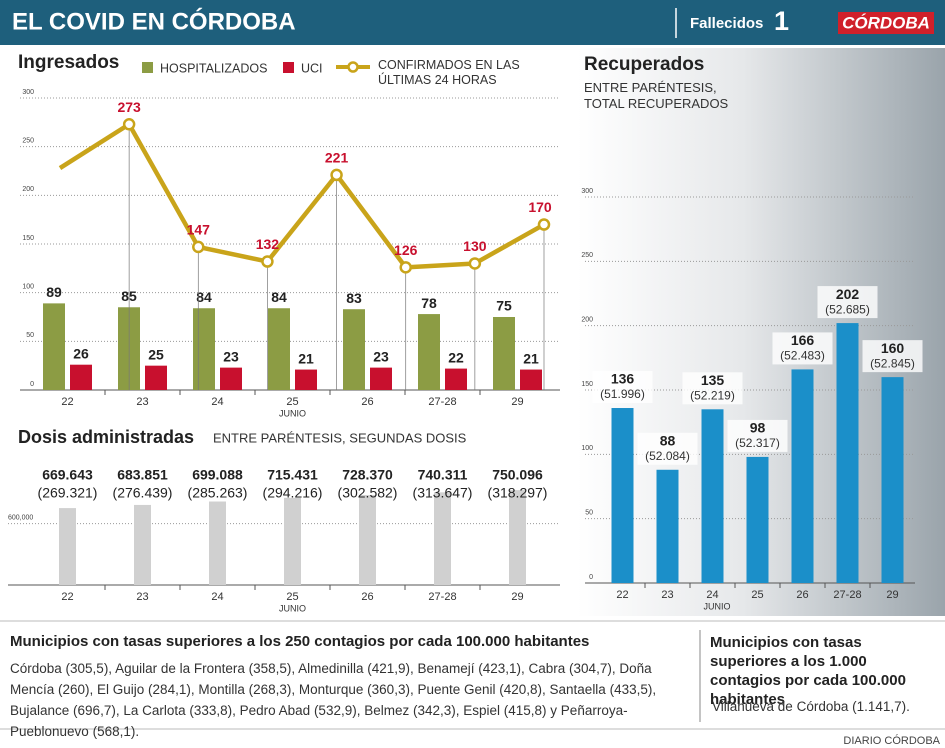 The width and height of the screenshot is (945, 748). Describe the element at coordinates (712, 595) in the screenshot. I see `x-tick-label: 24` at that location.